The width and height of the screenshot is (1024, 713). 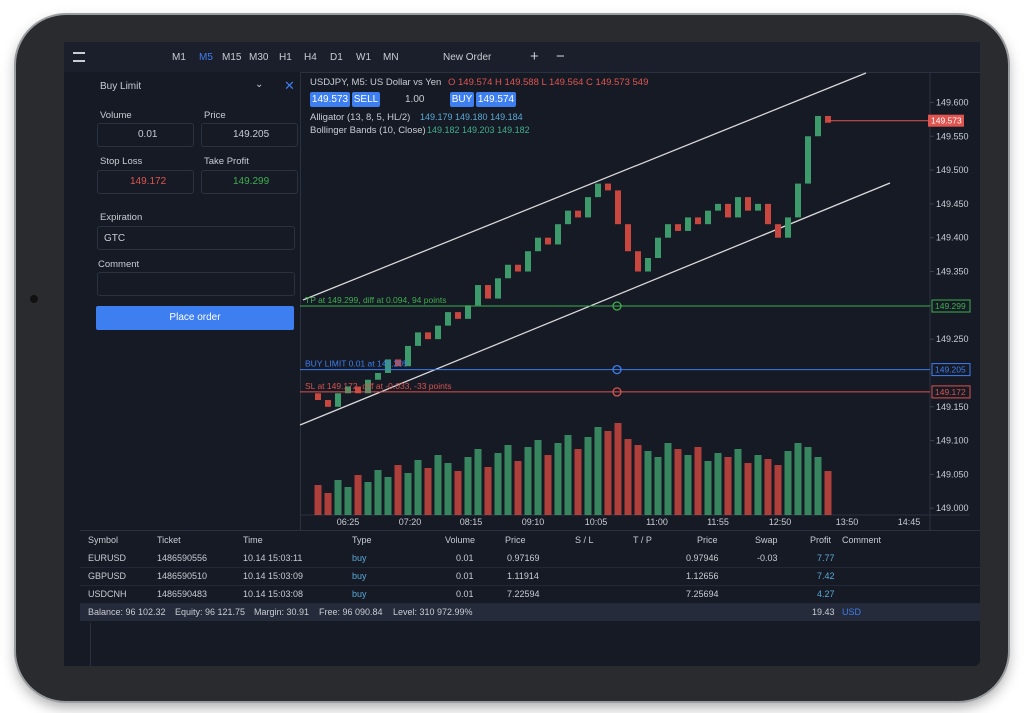 I want to click on input-value: 0.01, so click(x=148, y=134).